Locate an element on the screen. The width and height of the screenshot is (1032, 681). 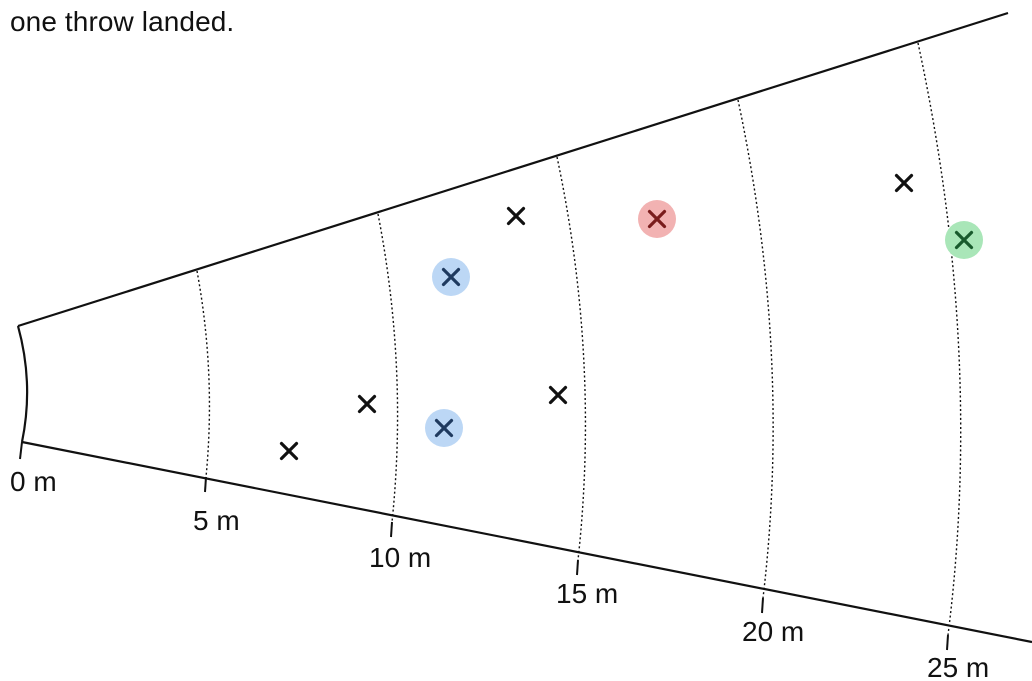
landing-marker-green-highlight is located at coordinates (964, 240).